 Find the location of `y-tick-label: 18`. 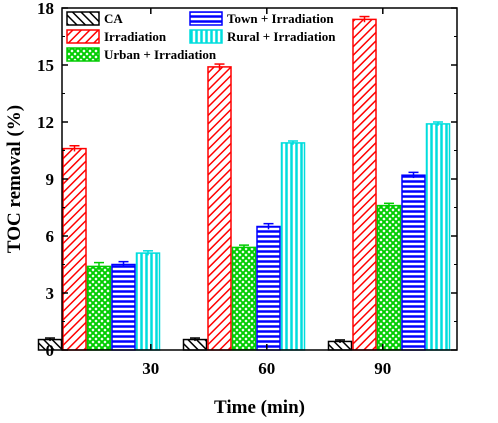

y-tick-label: 18 is located at coordinates (45, 9).